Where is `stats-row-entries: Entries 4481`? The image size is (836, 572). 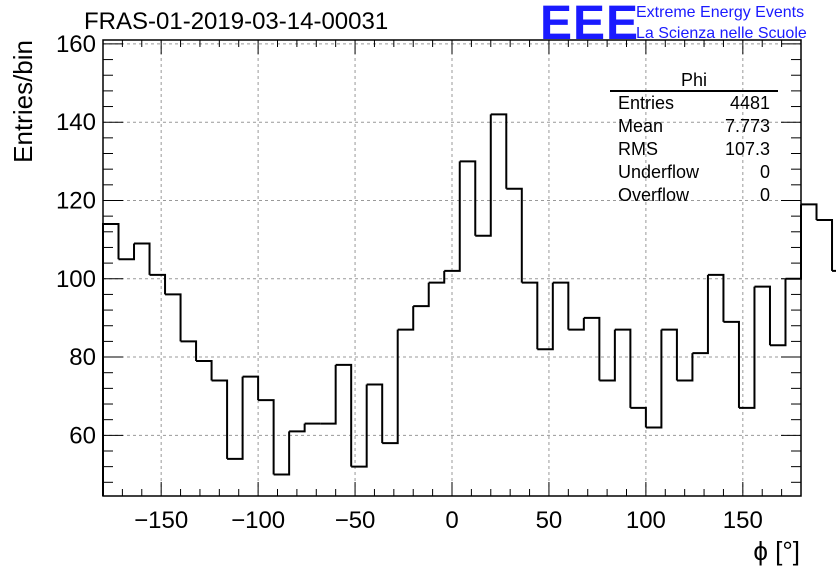
stats-row-entries: Entries 4481 is located at coordinates (694, 103).